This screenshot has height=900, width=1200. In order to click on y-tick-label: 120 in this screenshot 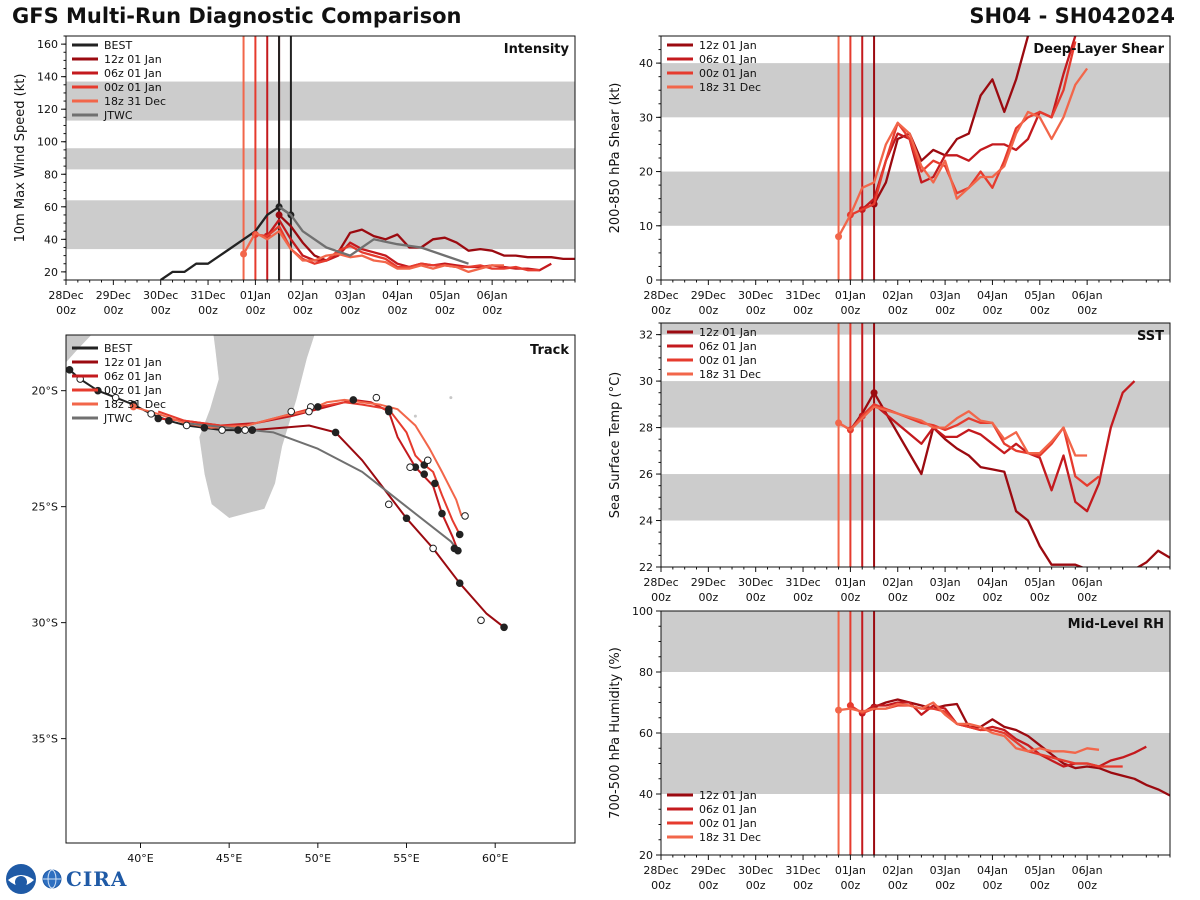, I will do `click(47, 109)`.